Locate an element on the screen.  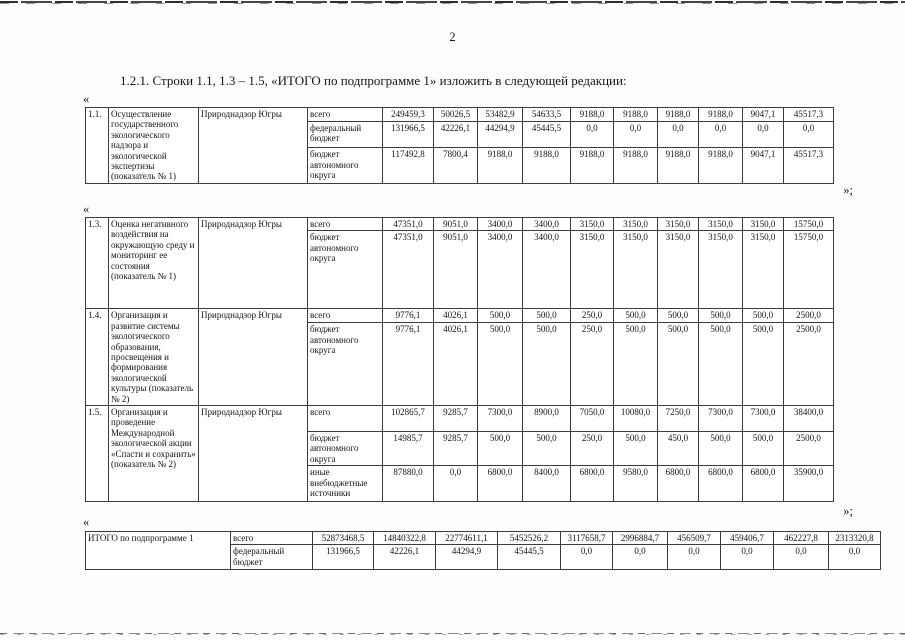
amount-cell: 456509,7 is located at coordinates (694, 538).